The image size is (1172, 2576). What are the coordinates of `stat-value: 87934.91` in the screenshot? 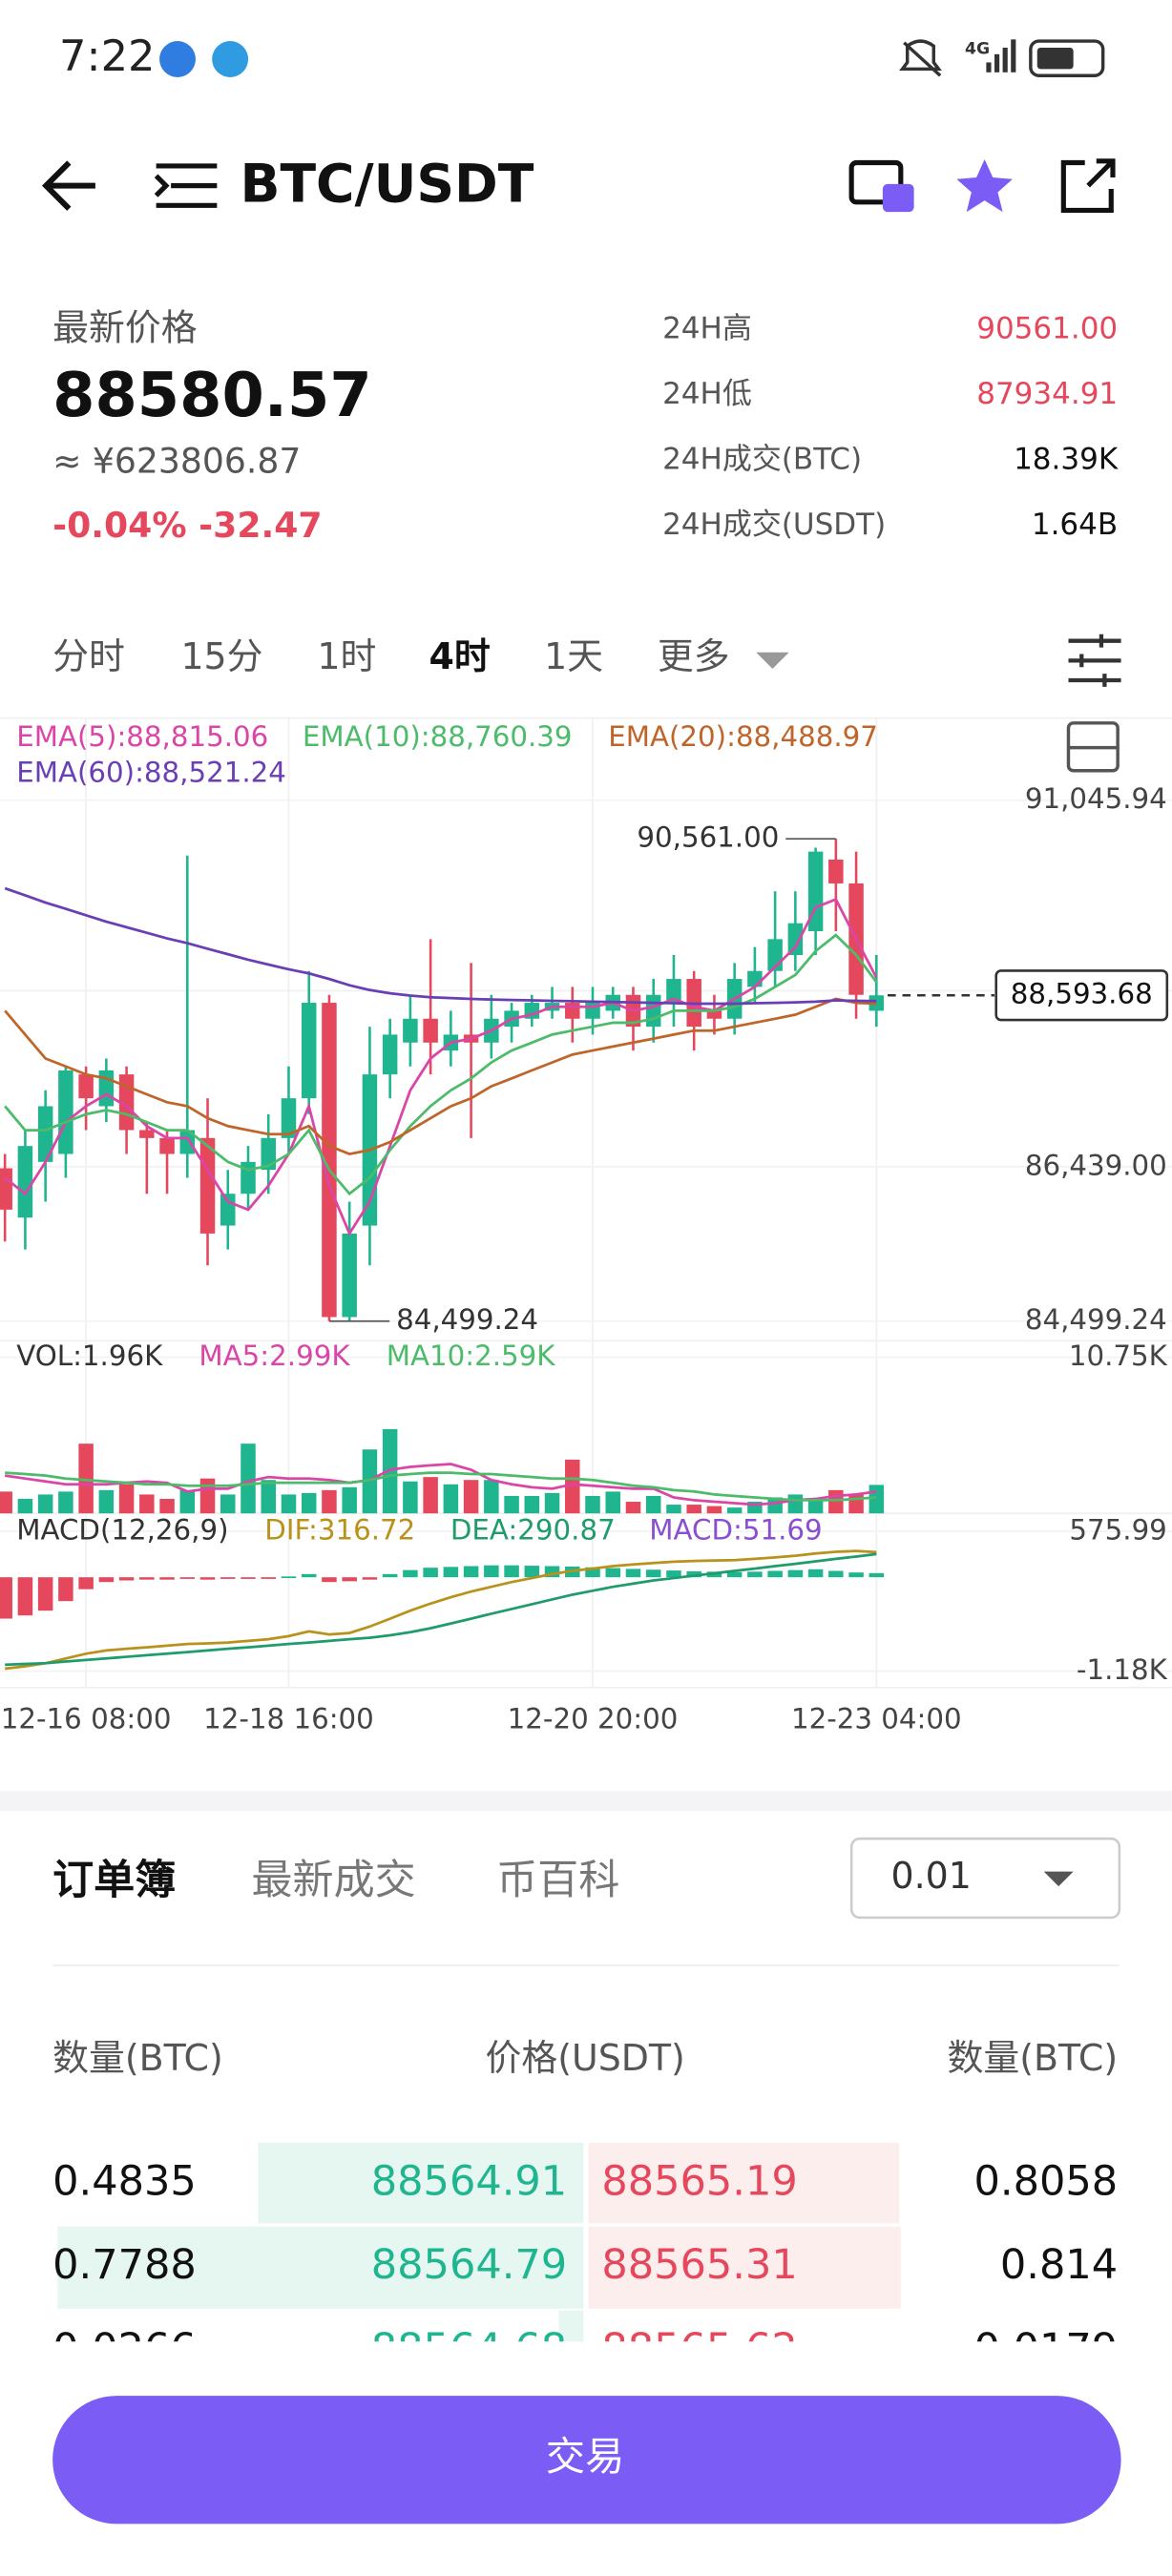 It's located at (1047, 394).